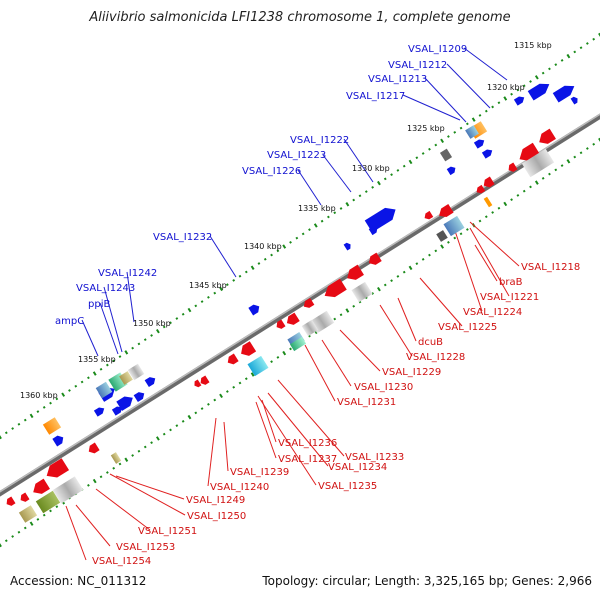 Image resolution: width=600 pixels, height=600 pixels. What do you see at coordinates (39, 395) in the screenshot?
I see `scale-tick-label: 1360 kbp` at bounding box center [39, 395].